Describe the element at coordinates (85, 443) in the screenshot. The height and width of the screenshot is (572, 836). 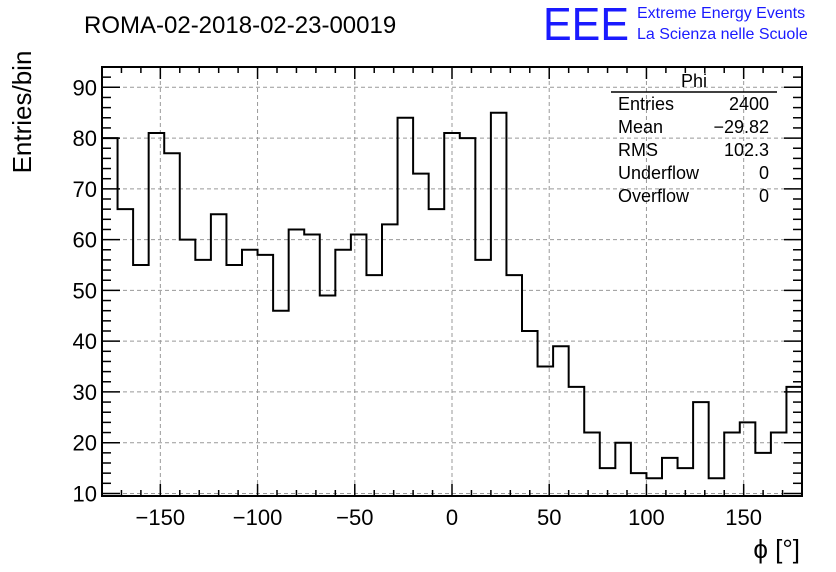
I see `y-tick-label: 20` at that location.